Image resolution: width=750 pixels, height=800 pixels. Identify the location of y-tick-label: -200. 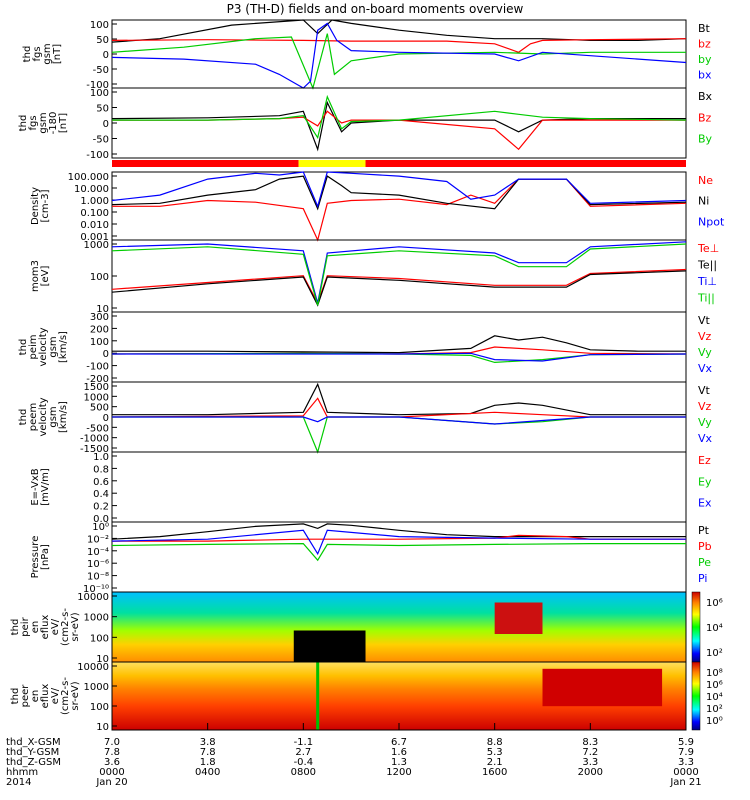
(97, 379).